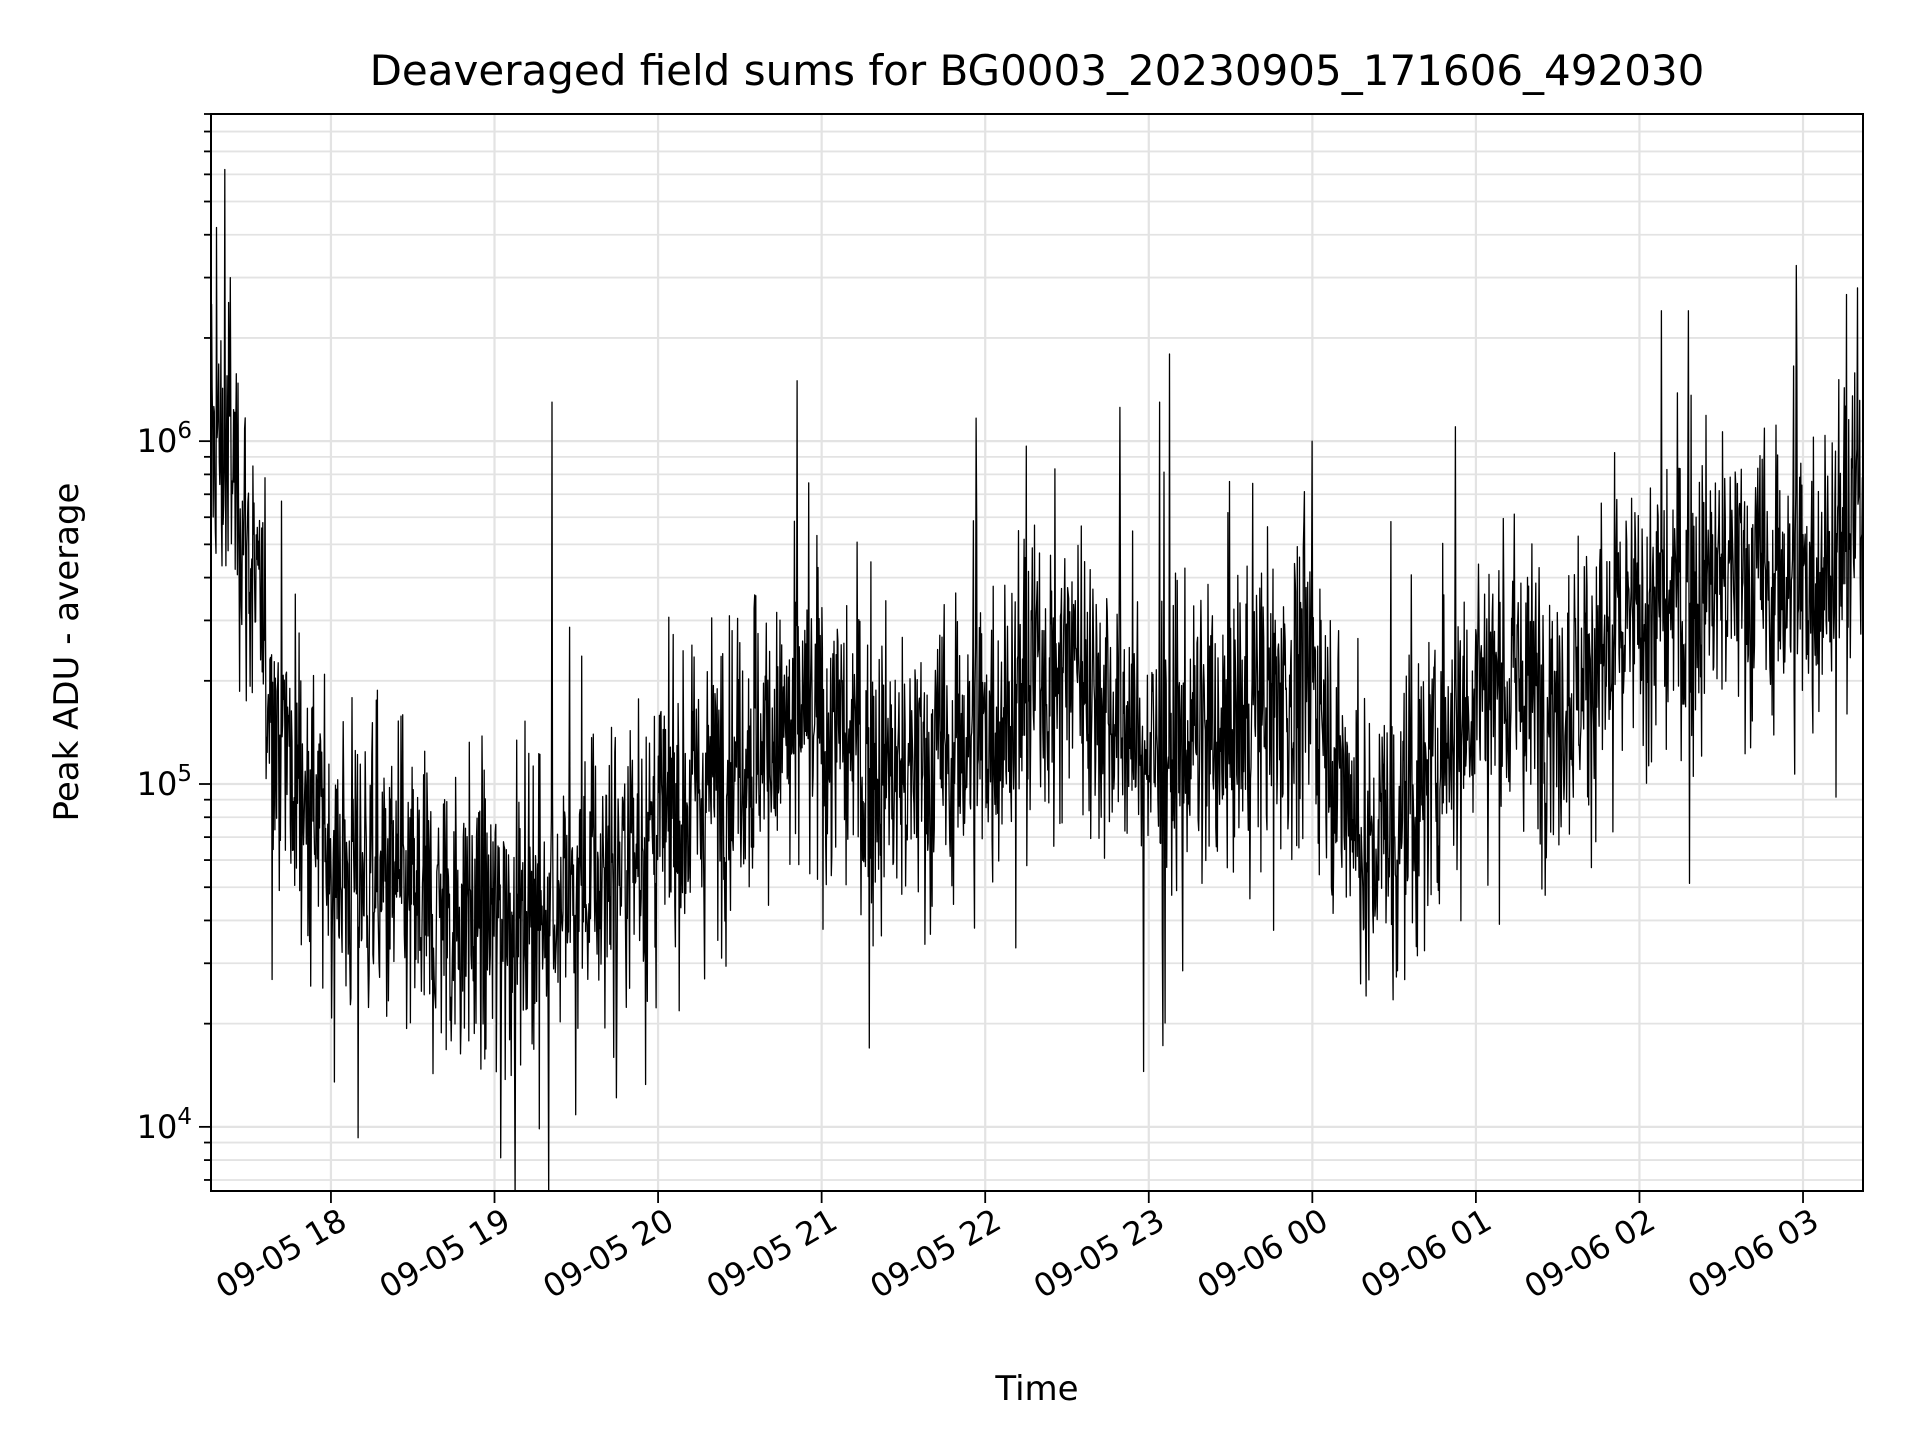  I want to click on x-axis-label: Time, so click(1036, 1389).